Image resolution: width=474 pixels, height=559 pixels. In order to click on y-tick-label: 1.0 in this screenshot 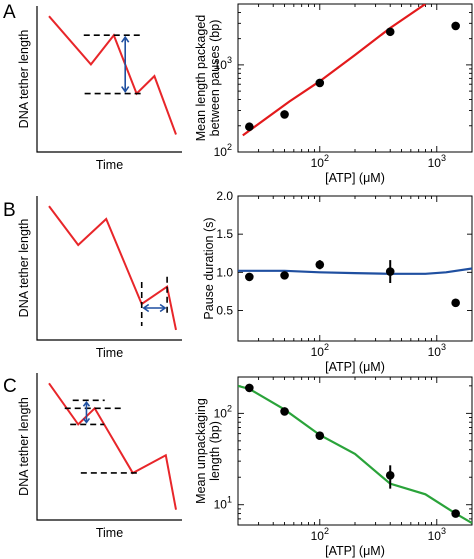, I will do `click(224, 272)`.